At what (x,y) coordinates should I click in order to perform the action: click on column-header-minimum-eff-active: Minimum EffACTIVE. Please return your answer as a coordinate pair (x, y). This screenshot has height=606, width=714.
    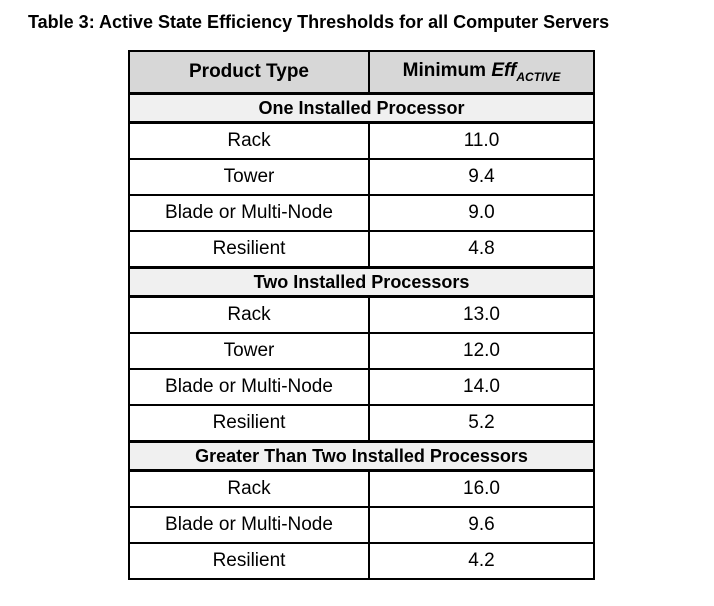
    Looking at the image, I should click on (481, 72).